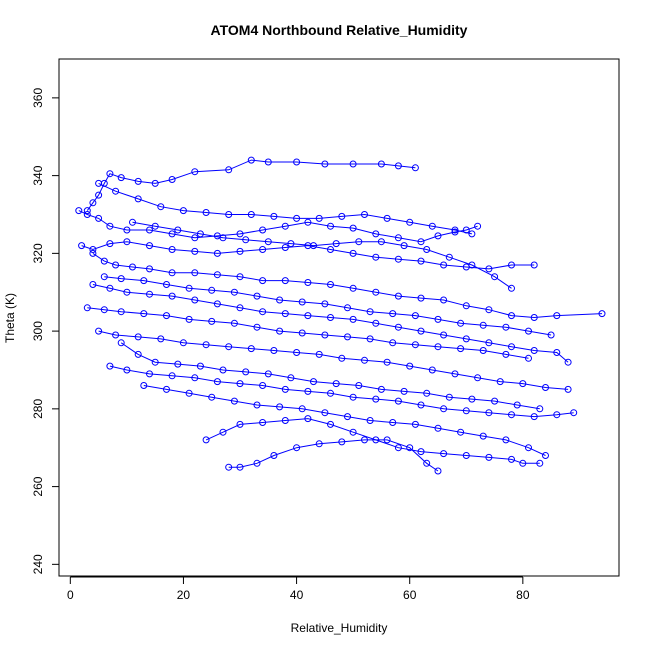 This screenshot has width=650, height=650. I want to click on y-tick-label: 340, so click(38, 175).